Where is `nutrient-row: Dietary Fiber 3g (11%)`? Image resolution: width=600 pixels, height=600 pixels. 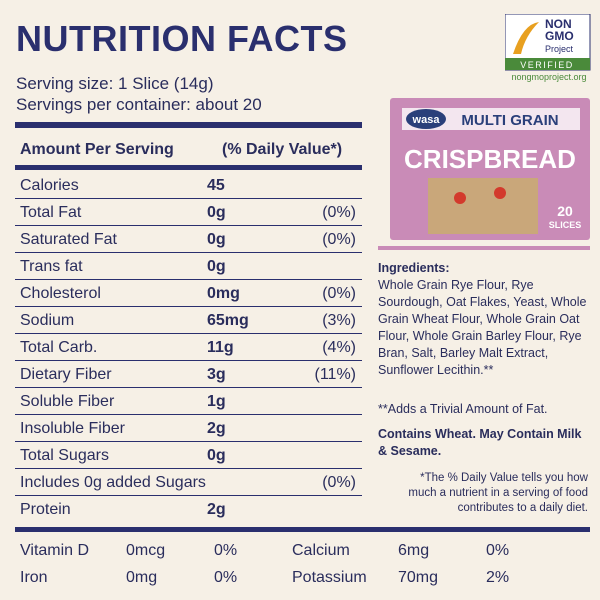 nutrient-row: Dietary Fiber 3g (11%) is located at coordinates (188, 374).